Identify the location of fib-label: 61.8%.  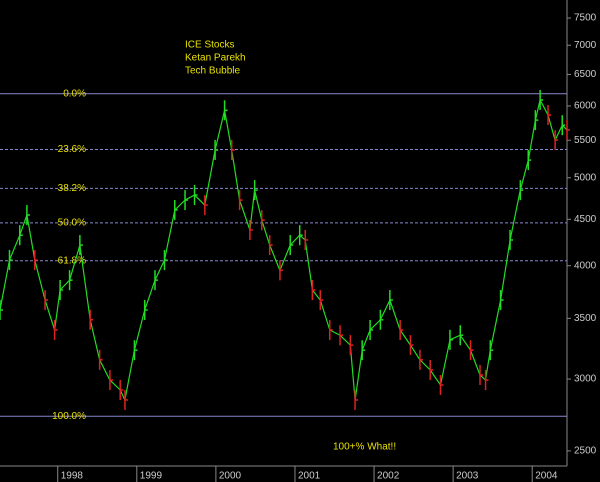
(72, 260).